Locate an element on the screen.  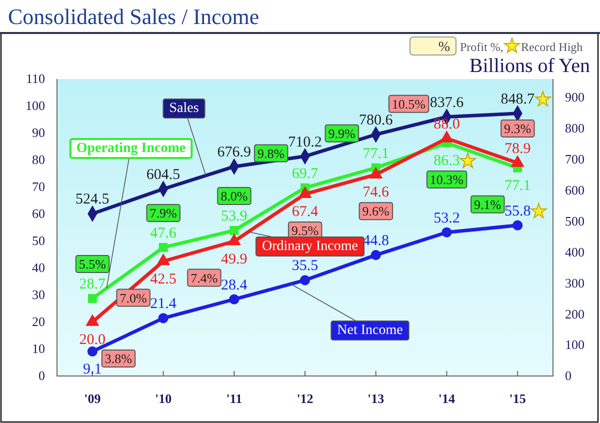
series-label: Ordinary Income is located at coordinates (310, 246).